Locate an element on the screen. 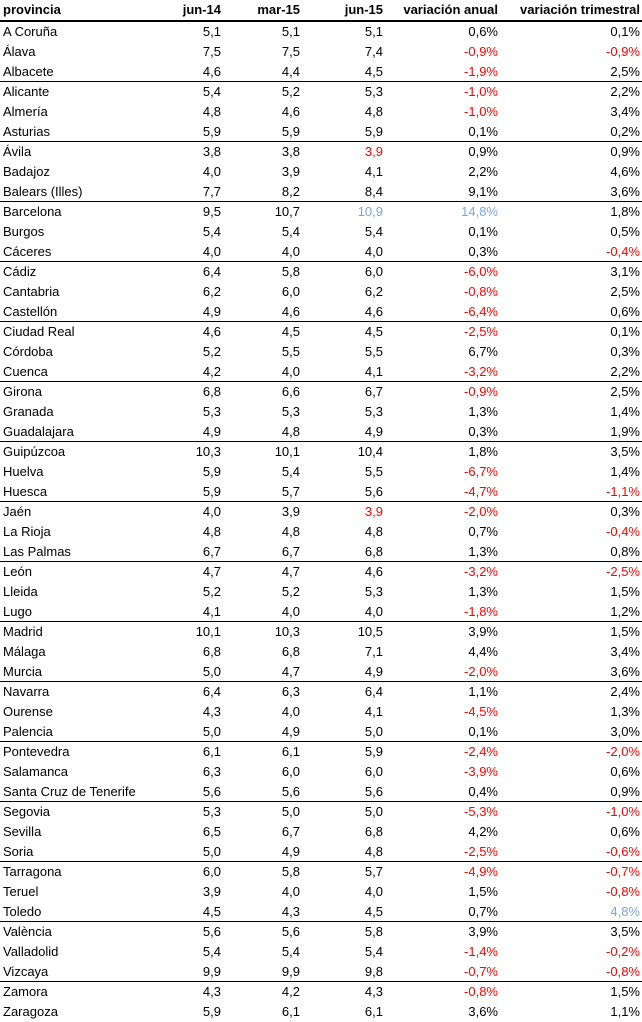 This screenshot has height=1022, width=642. value-cell: 9,9 is located at coordinates (211, 971).